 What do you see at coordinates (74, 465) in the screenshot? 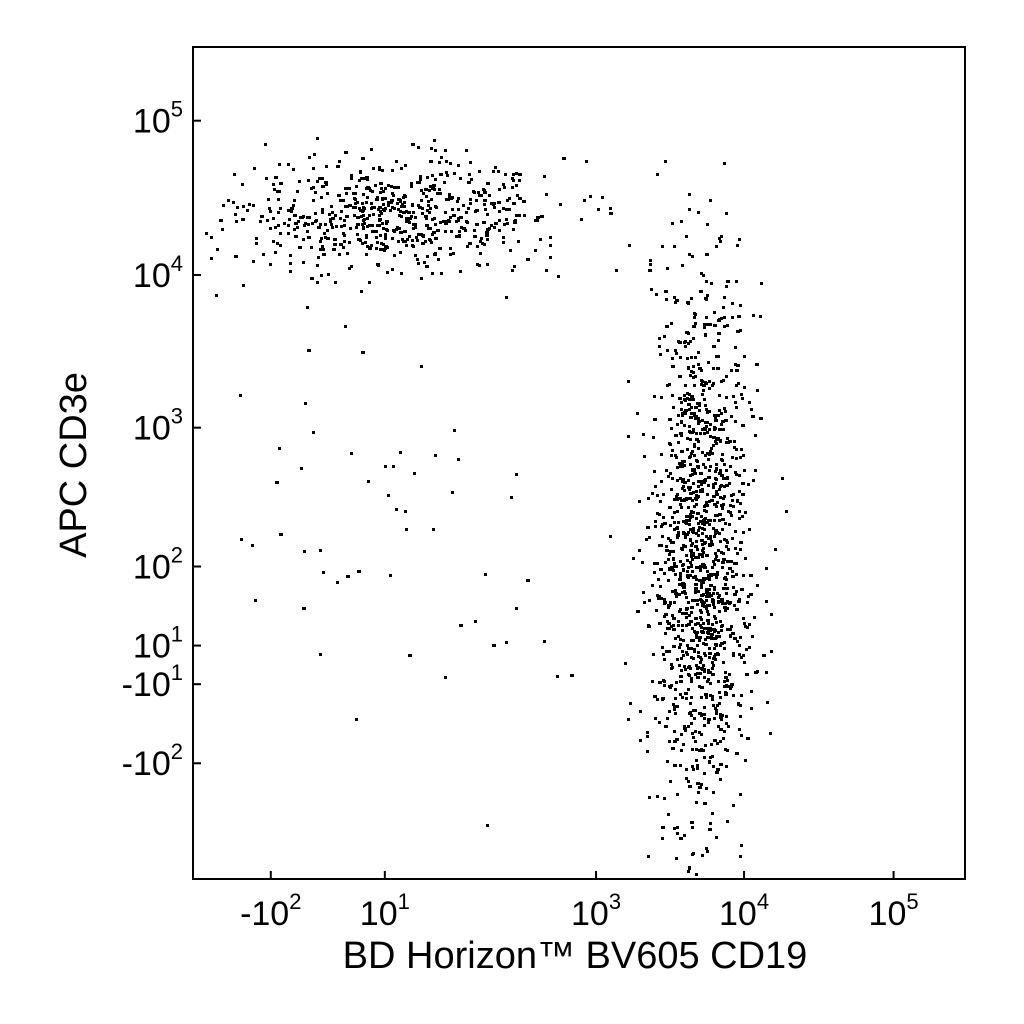
I see `y-axis-title: APC CD3e` at bounding box center [74, 465].